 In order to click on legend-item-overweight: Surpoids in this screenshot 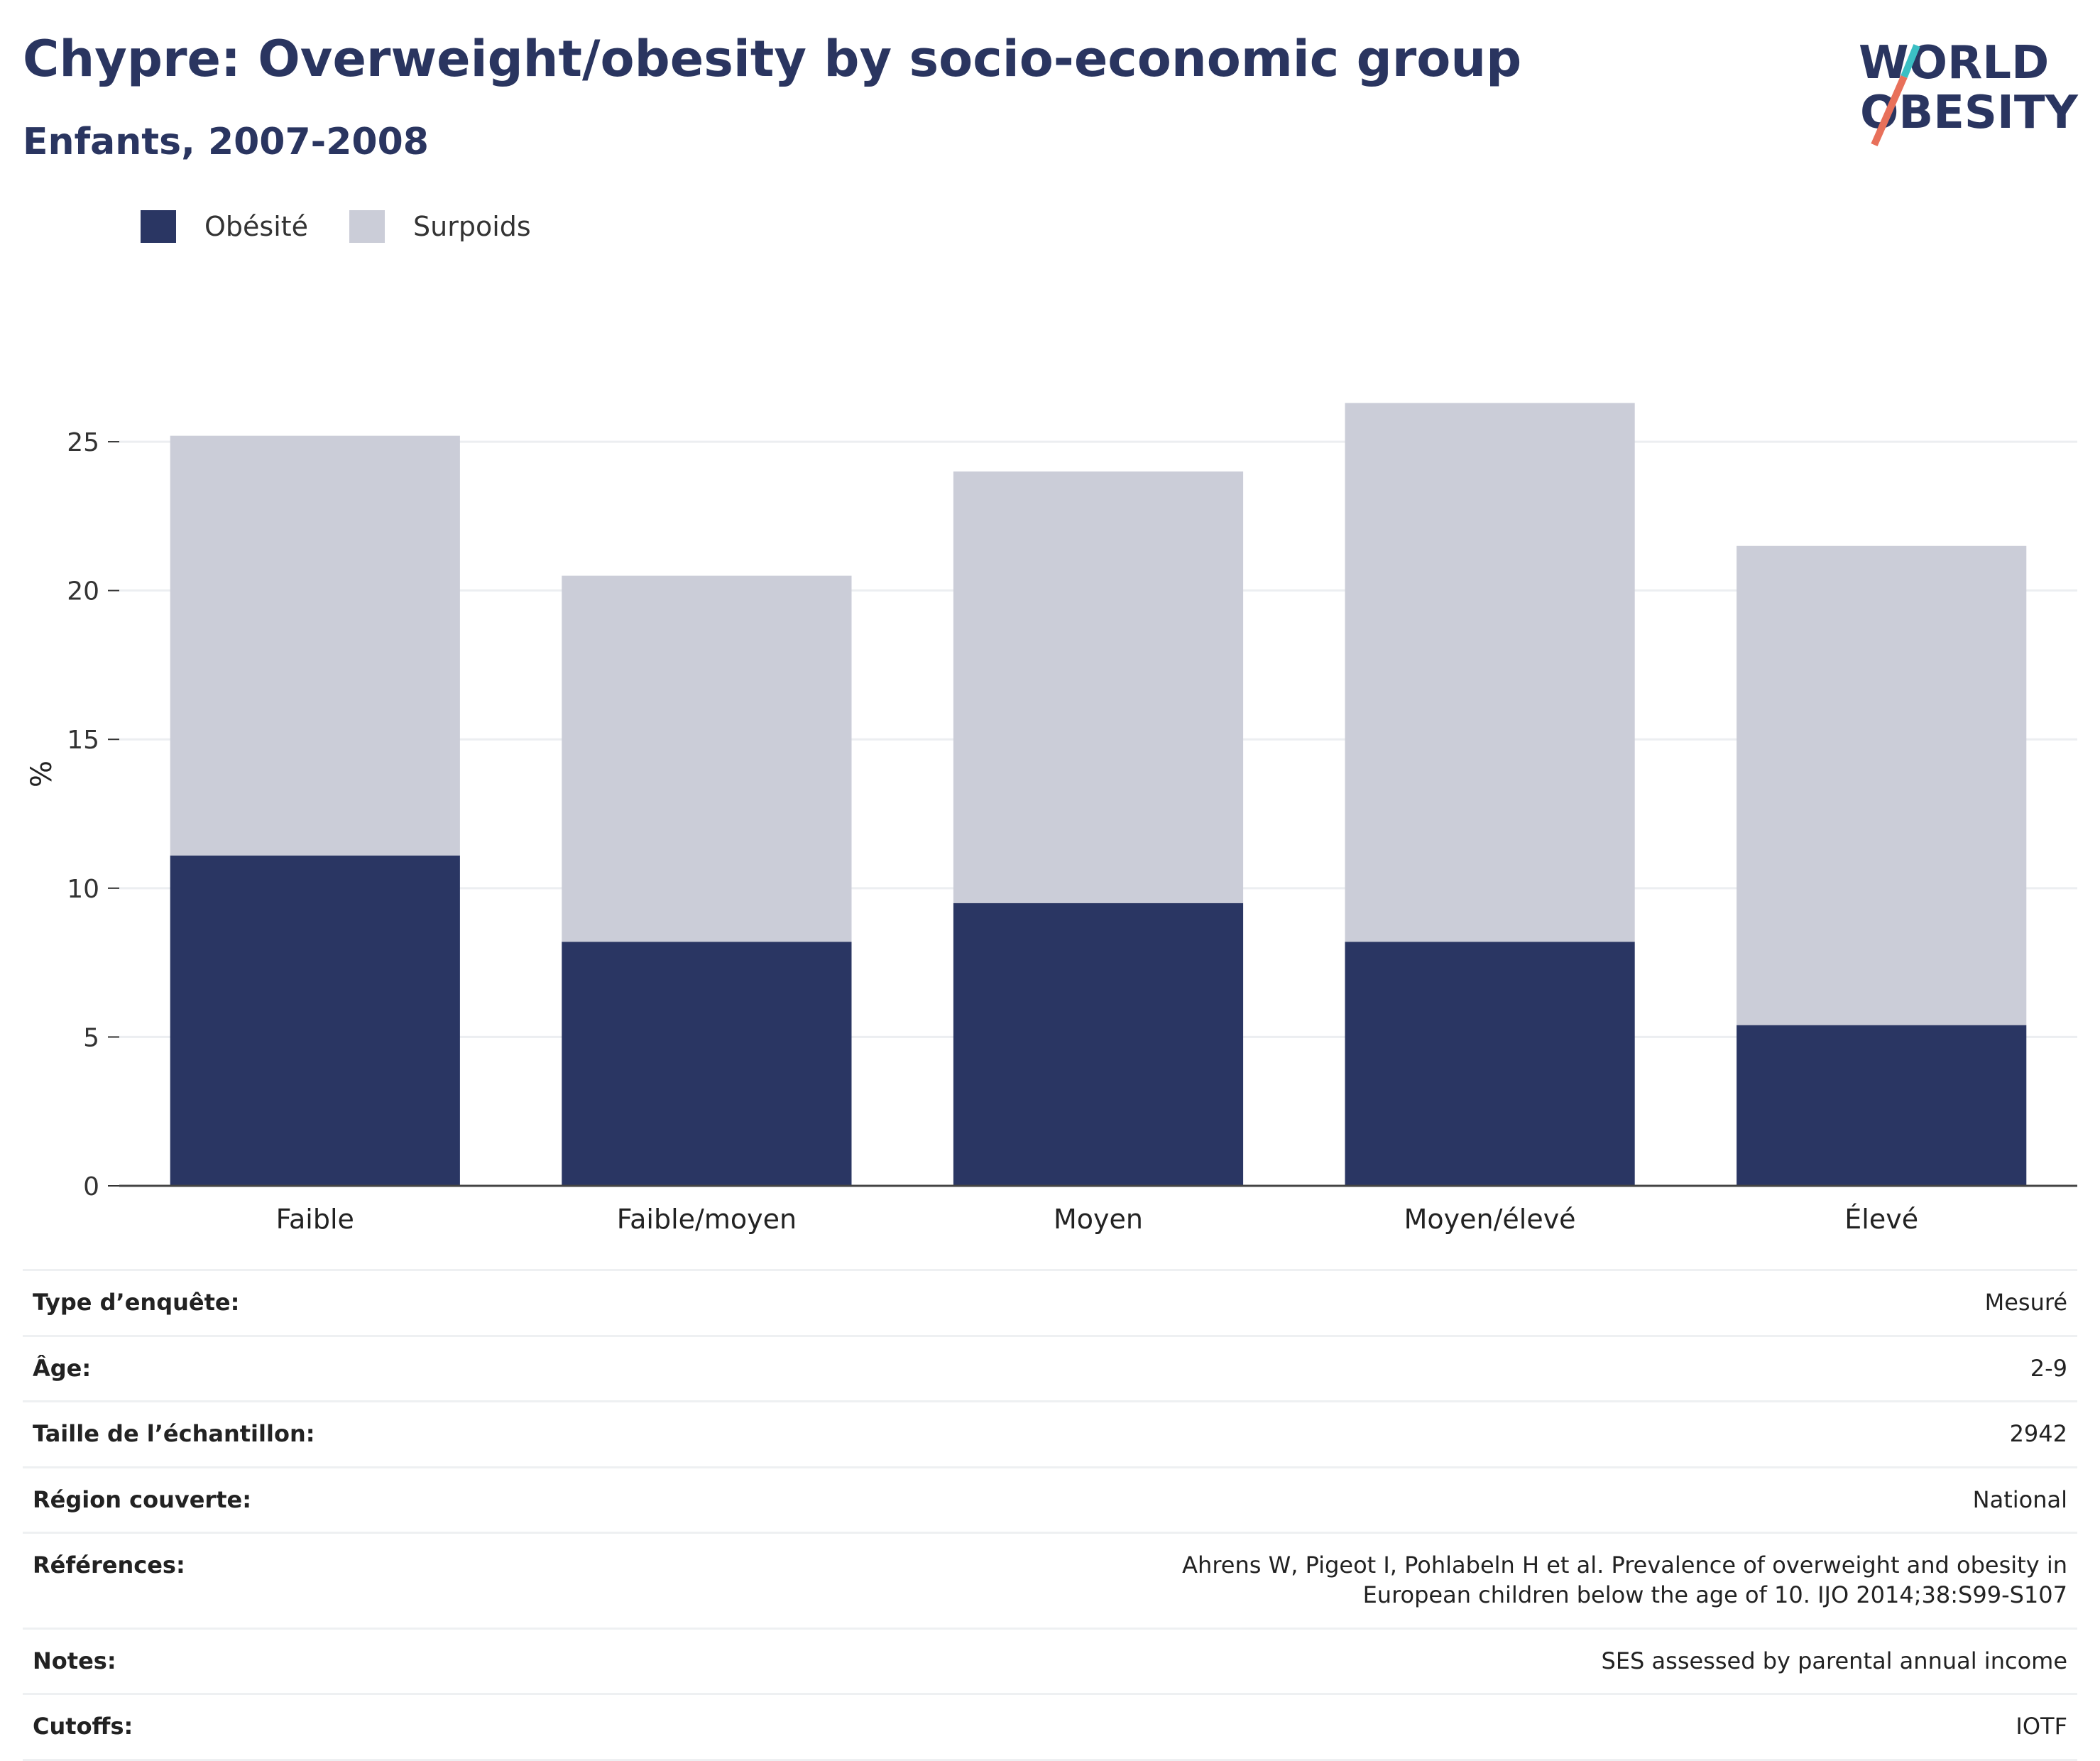, I will do `click(440, 226)`.